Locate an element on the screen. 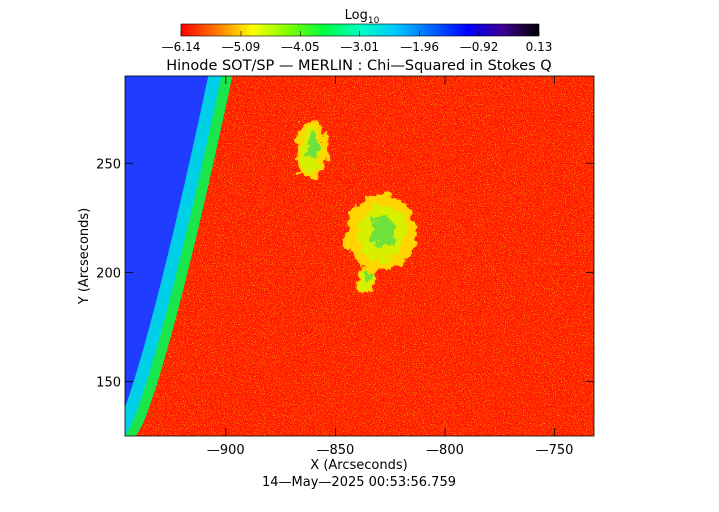  colorbar-tick-label: —4.05 is located at coordinates (300, 47).